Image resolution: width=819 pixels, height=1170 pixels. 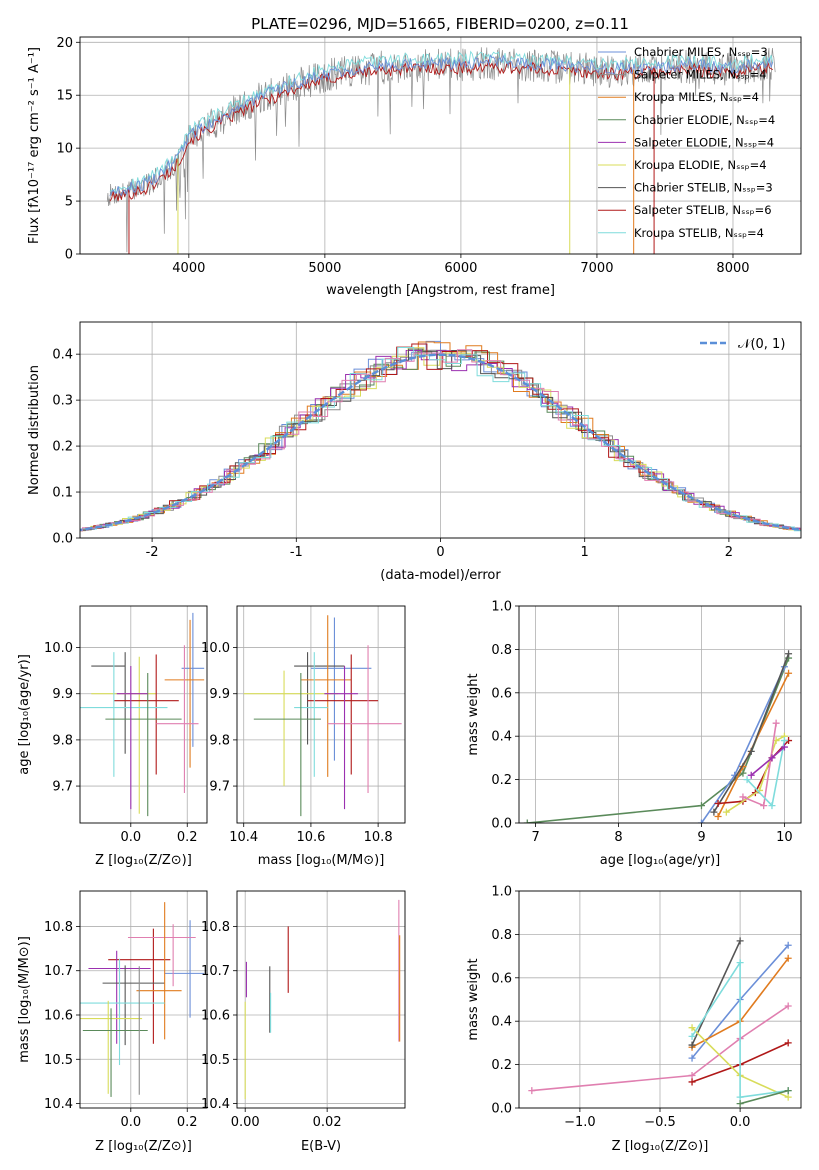 What do you see at coordinates (69, 202) in the screenshot?
I see `y-tick-label: 5` at bounding box center [69, 202].